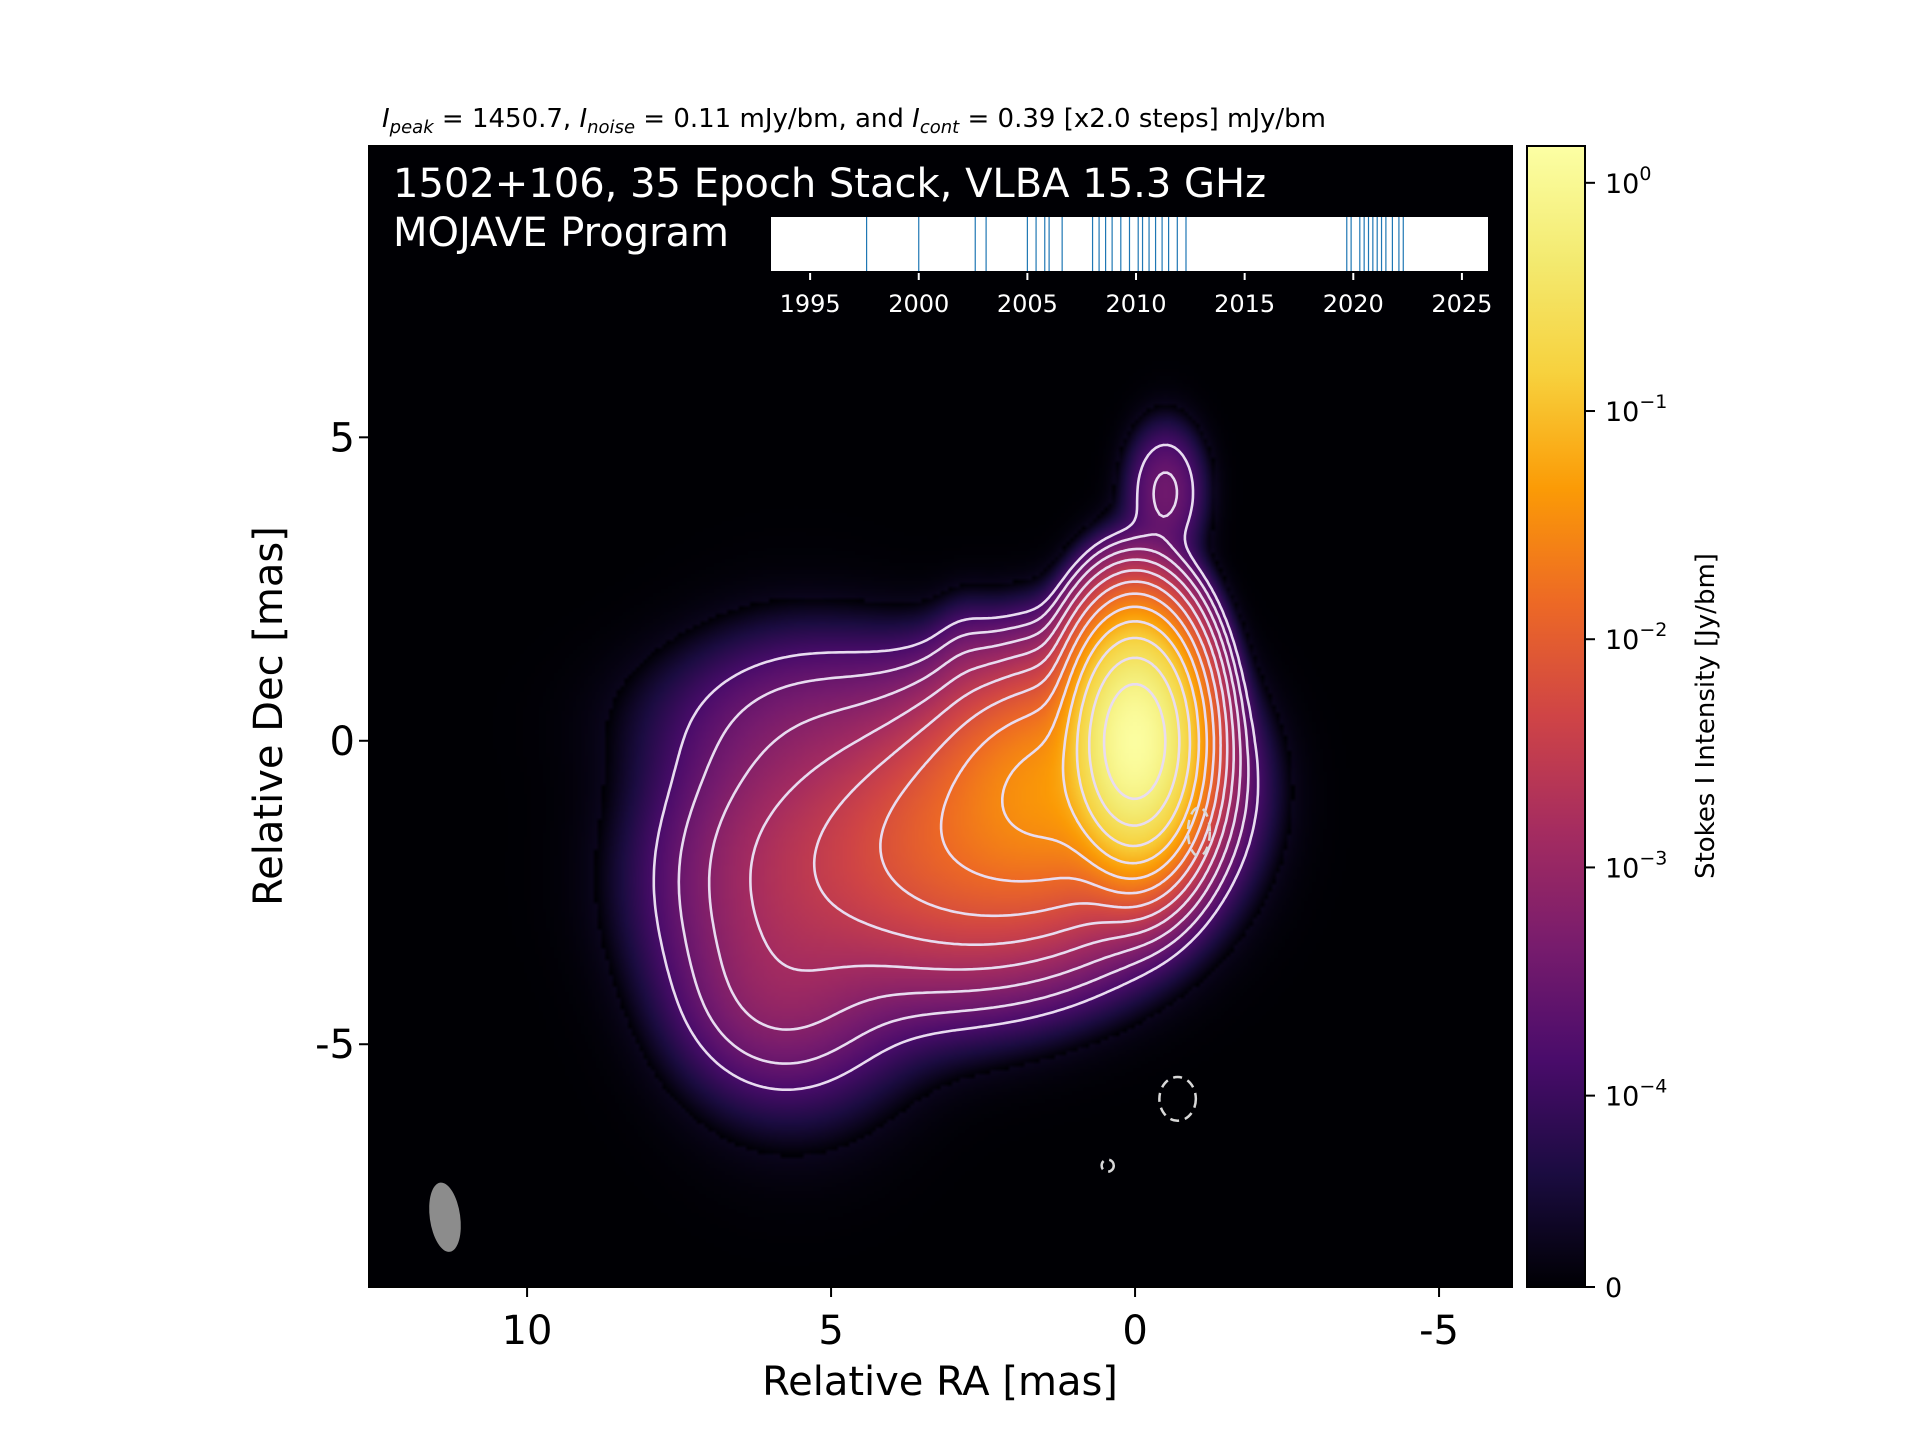 This screenshot has width=1920, height=1440. I want to click on timeline-tick-label-5: 2020, so click(1353, 304).